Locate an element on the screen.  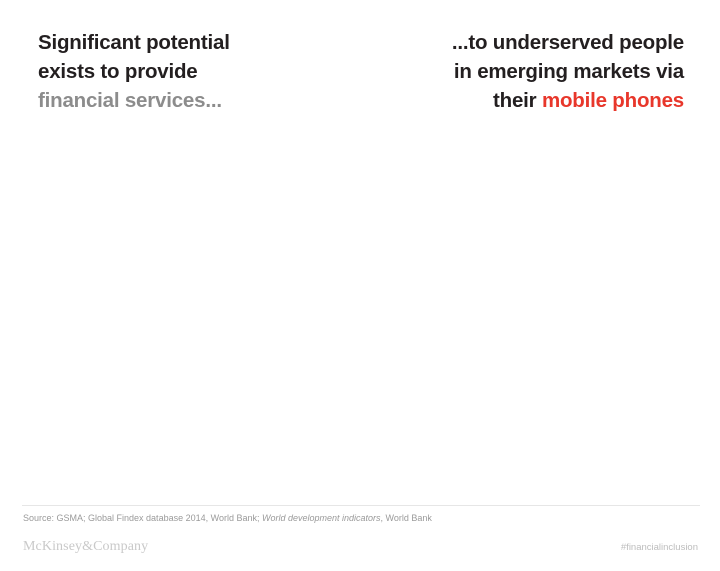
hashtag-label: #financialinclusion is located at coordinates (659, 547).